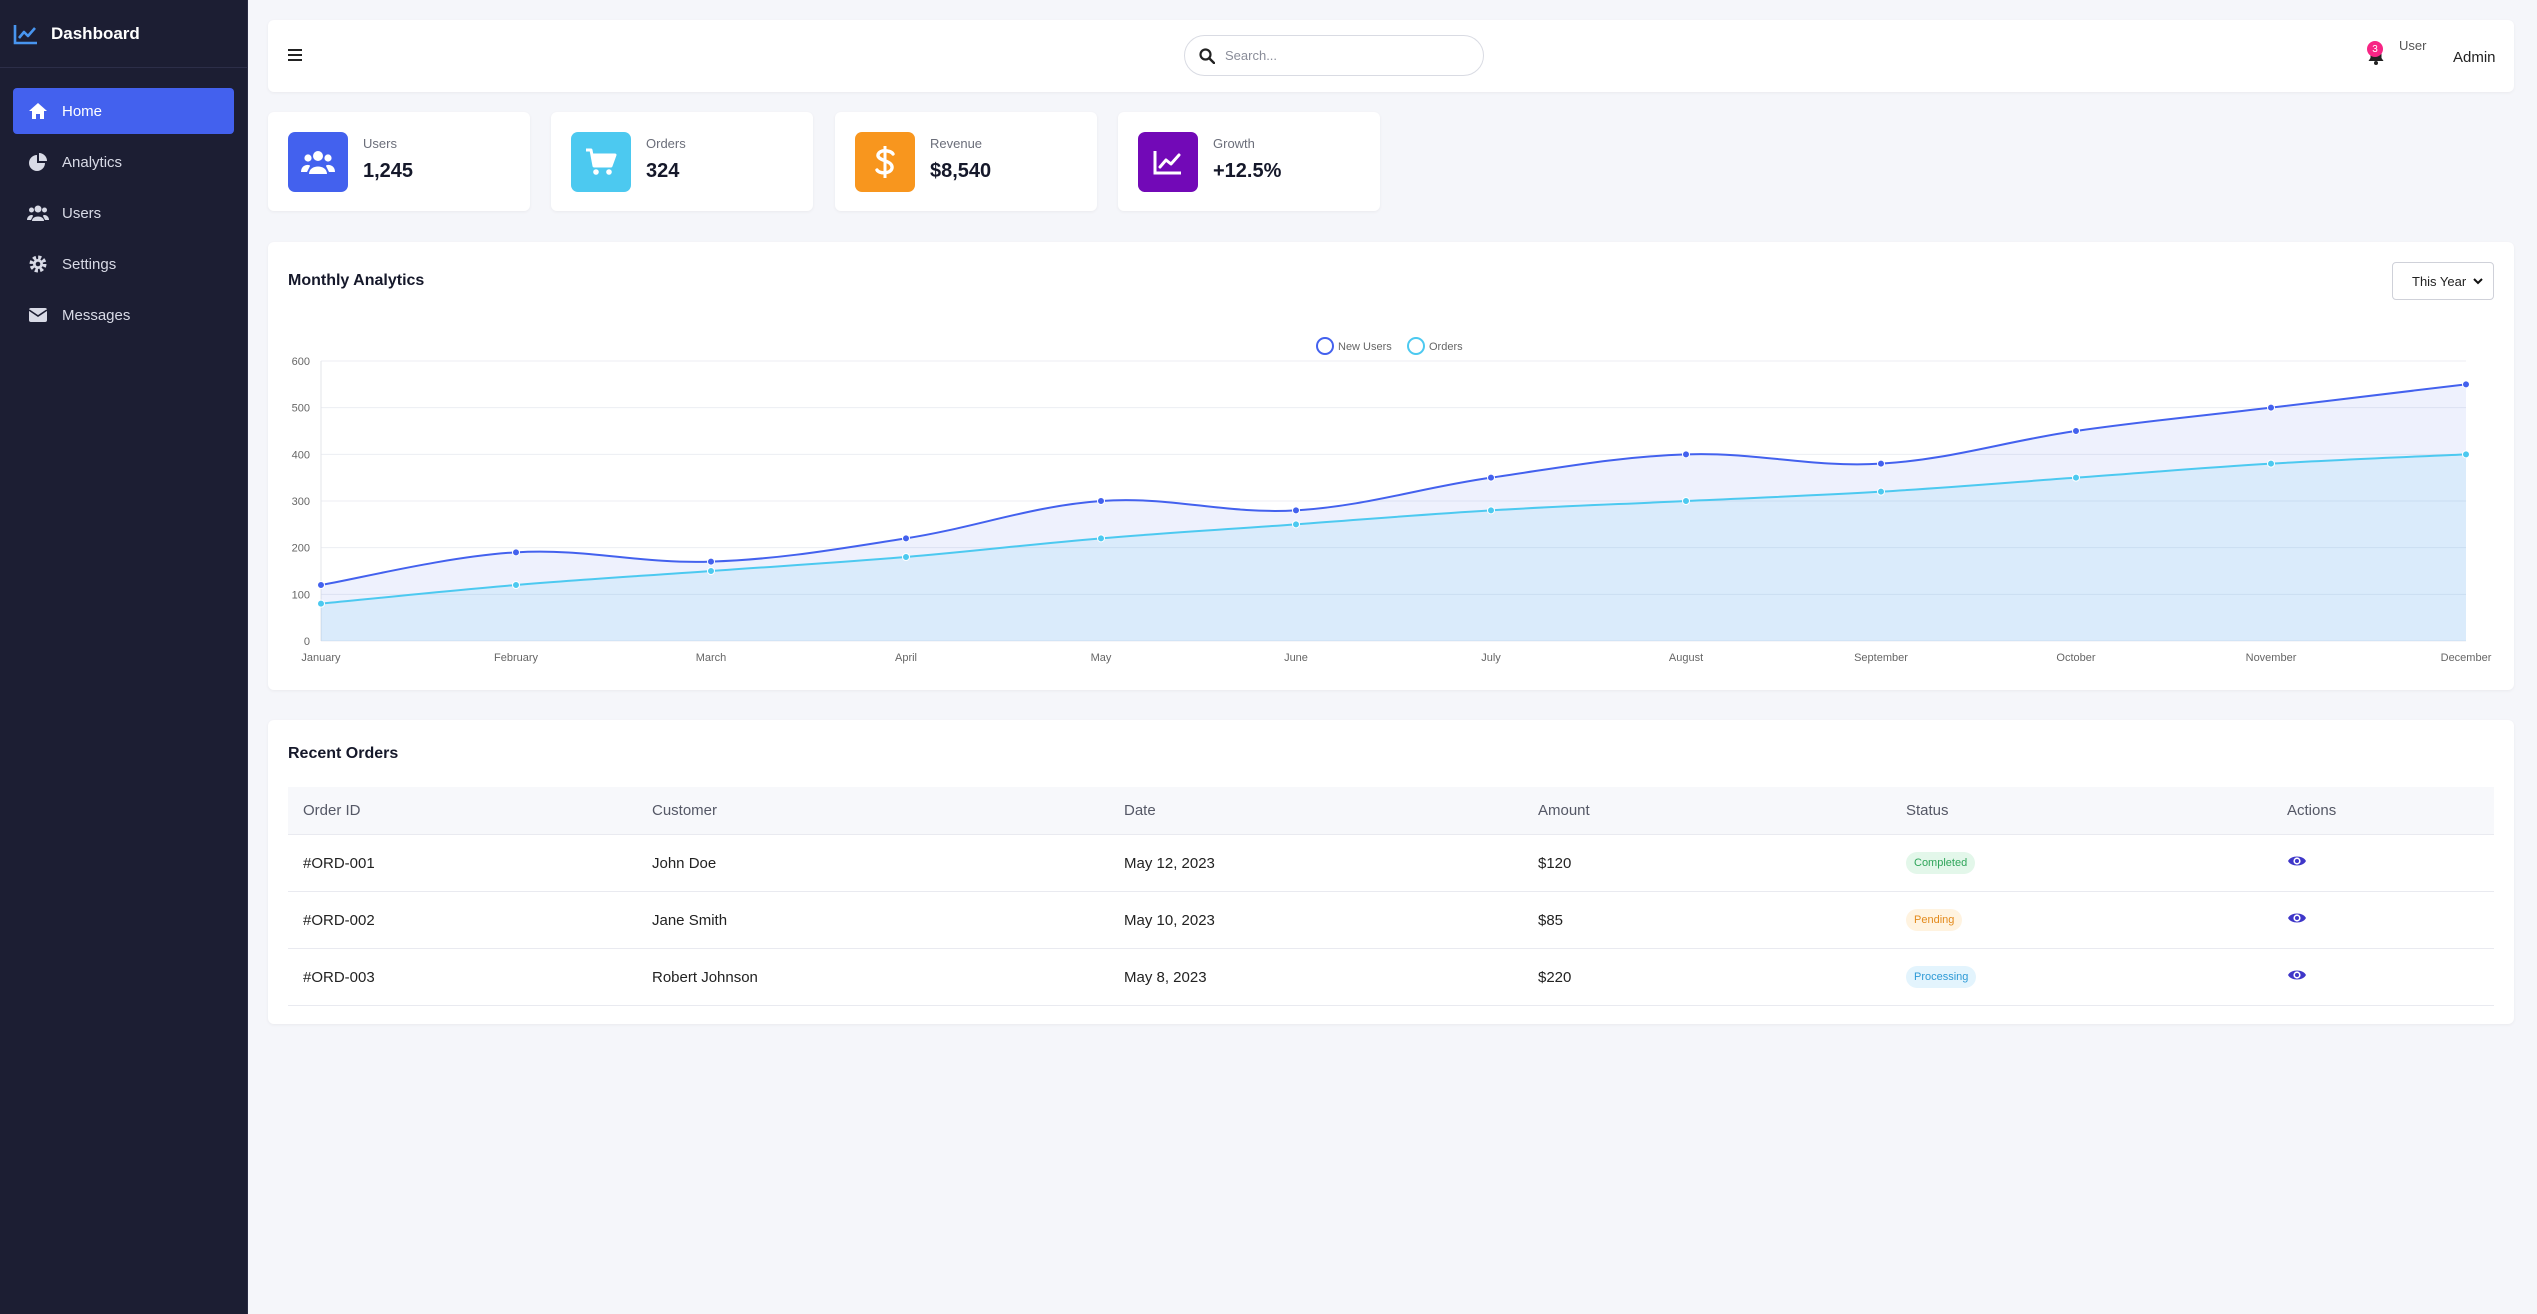  Describe the element at coordinates (2312, 810) in the screenshot. I see `column-header: Actions` at that location.